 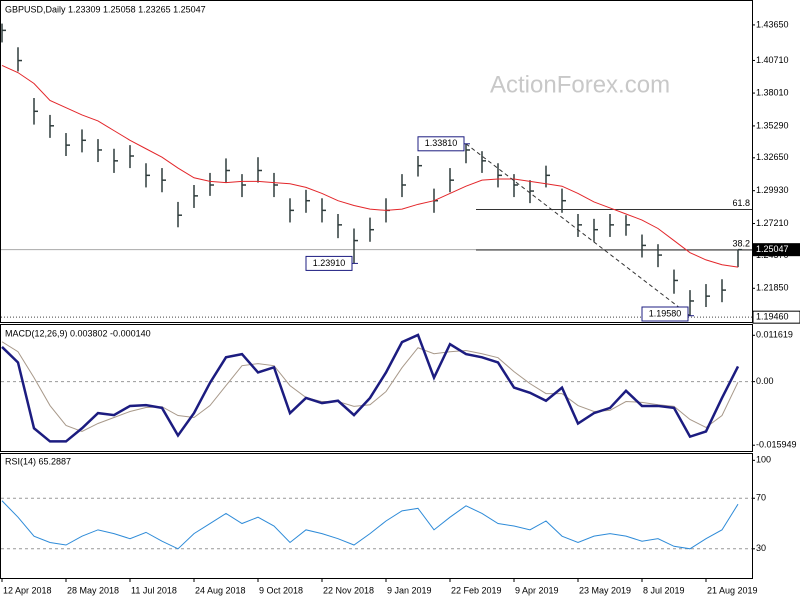 What do you see at coordinates (761, 498) in the screenshot?
I see `y-tick-label: 70` at bounding box center [761, 498].